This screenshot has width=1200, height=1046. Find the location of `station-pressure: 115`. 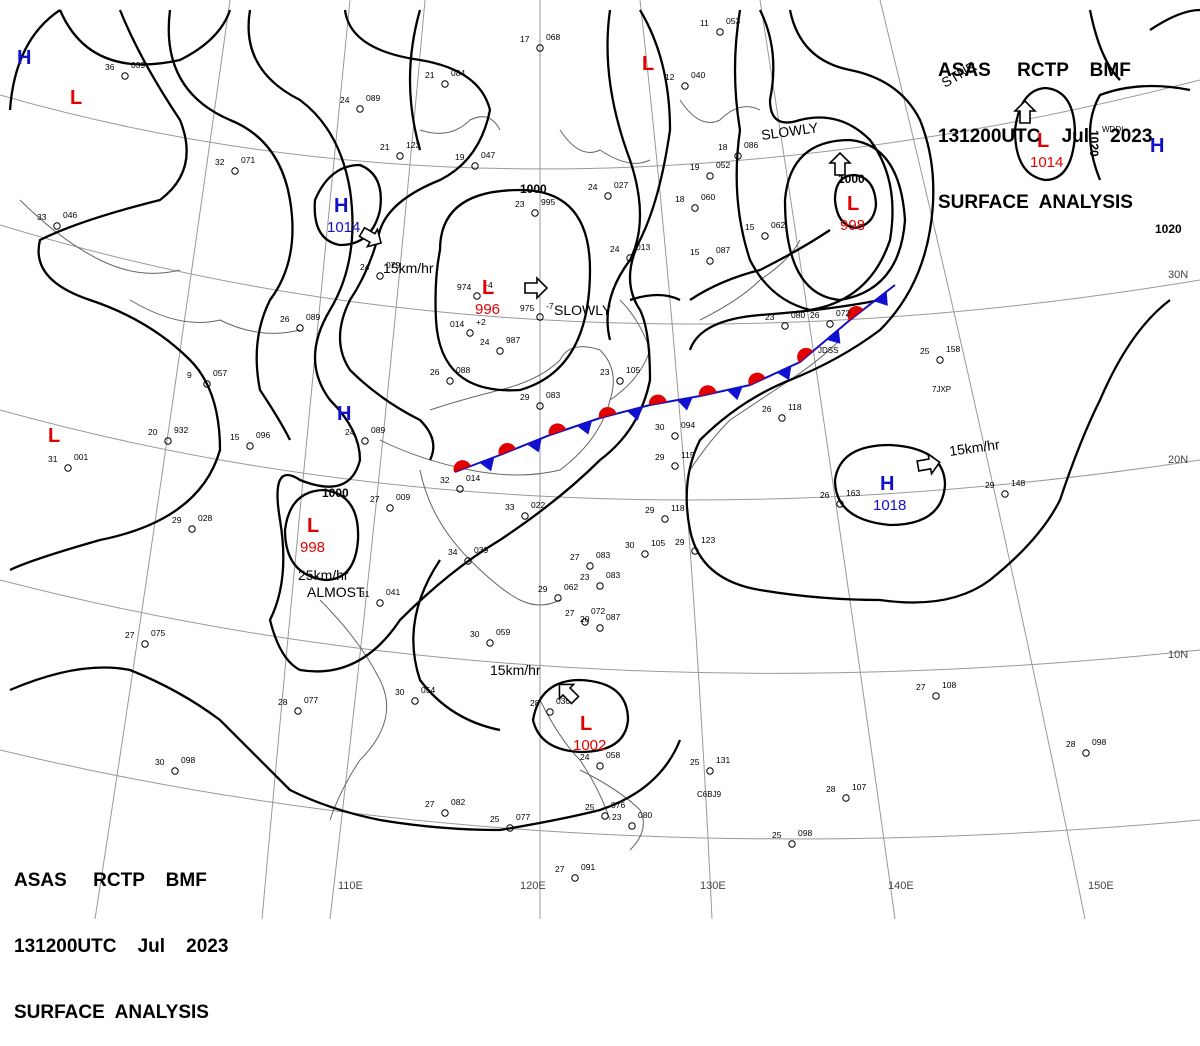

station-pressure: 115 is located at coordinates (688, 455).